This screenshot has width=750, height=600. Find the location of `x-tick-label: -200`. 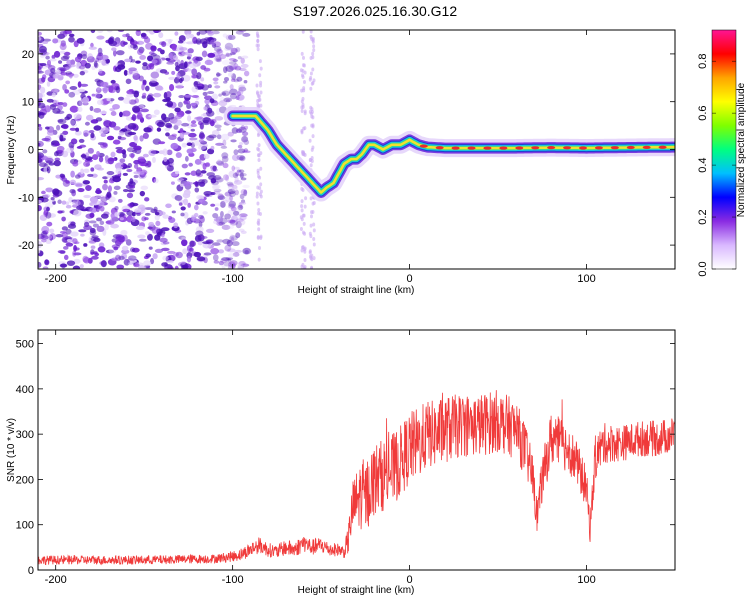

x-tick-label: -200 is located at coordinates (56, 279).